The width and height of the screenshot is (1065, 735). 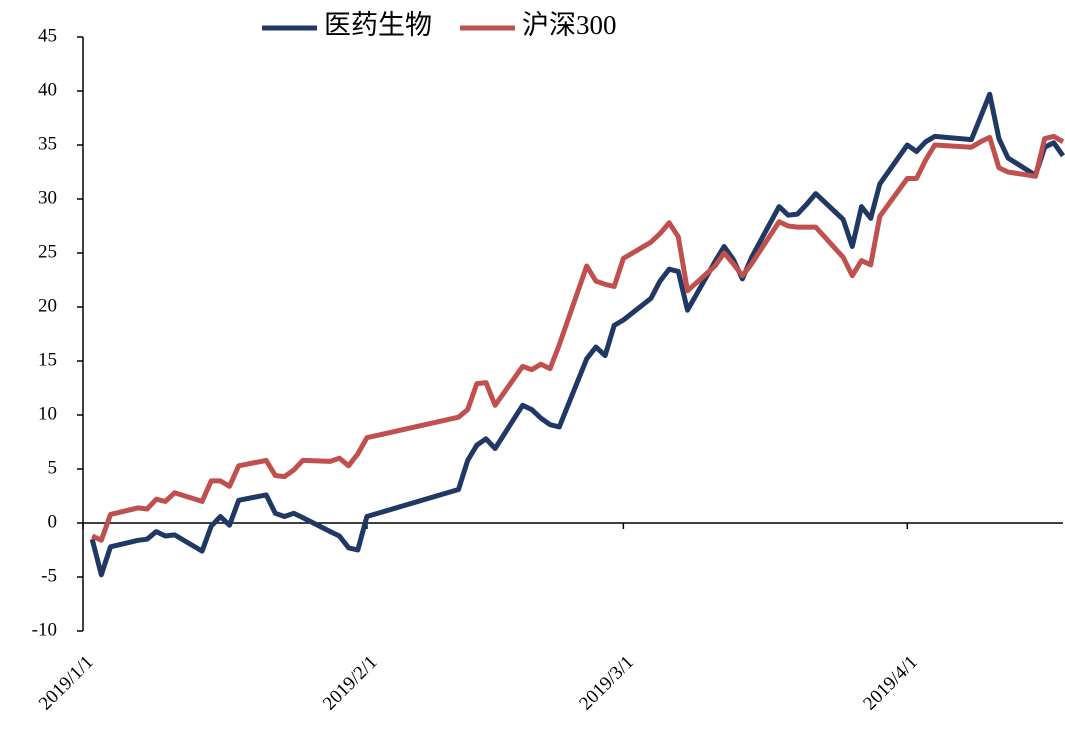 I want to click on x-tick-label: 2019/3/1, so click(x=606, y=683).